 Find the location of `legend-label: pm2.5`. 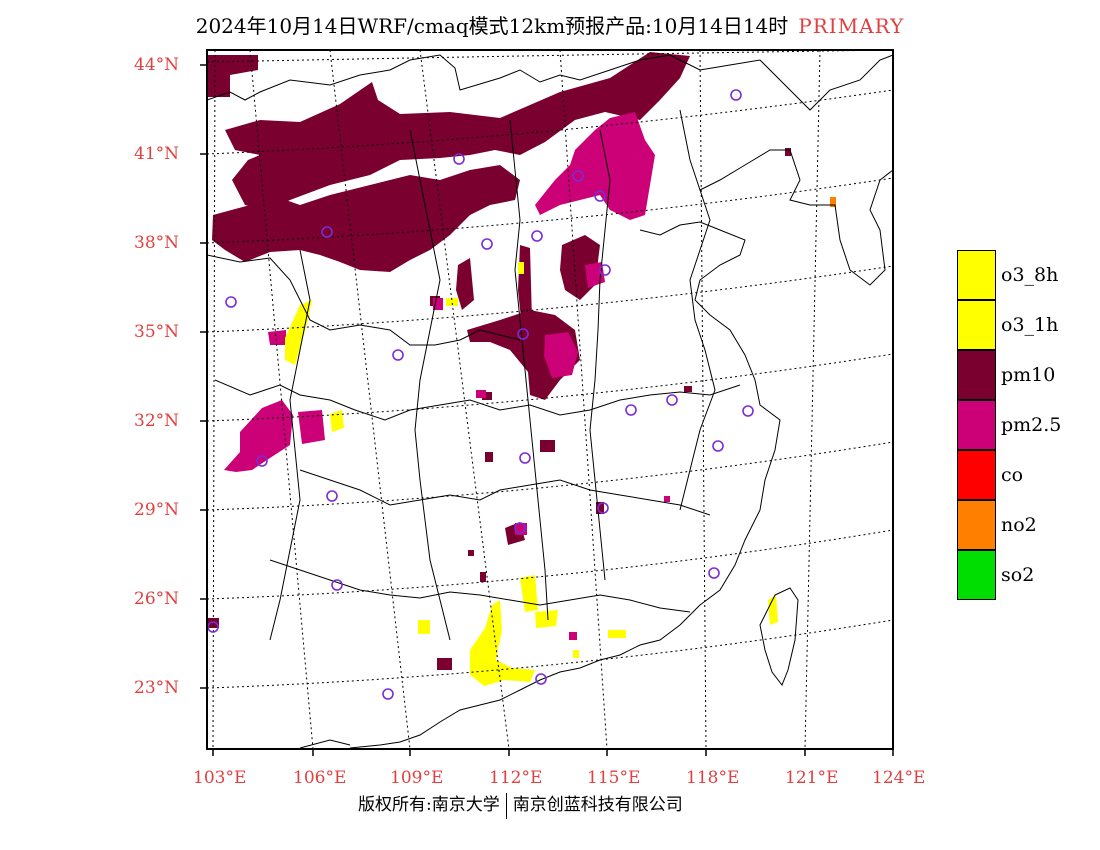

legend-label: pm2.5 is located at coordinates (1031, 425).